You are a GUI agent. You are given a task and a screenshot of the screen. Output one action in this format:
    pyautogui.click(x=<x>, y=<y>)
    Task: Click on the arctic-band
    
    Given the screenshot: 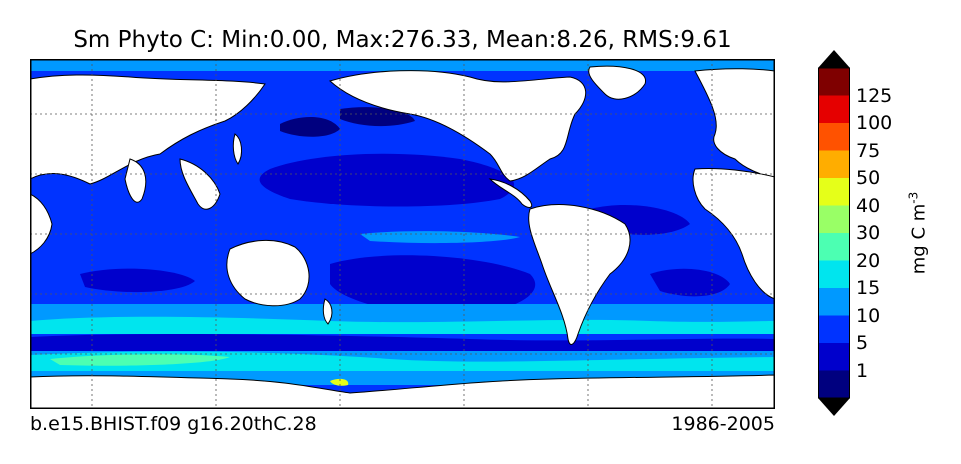 What is the action you would take?
    pyautogui.click(x=402, y=65)
    